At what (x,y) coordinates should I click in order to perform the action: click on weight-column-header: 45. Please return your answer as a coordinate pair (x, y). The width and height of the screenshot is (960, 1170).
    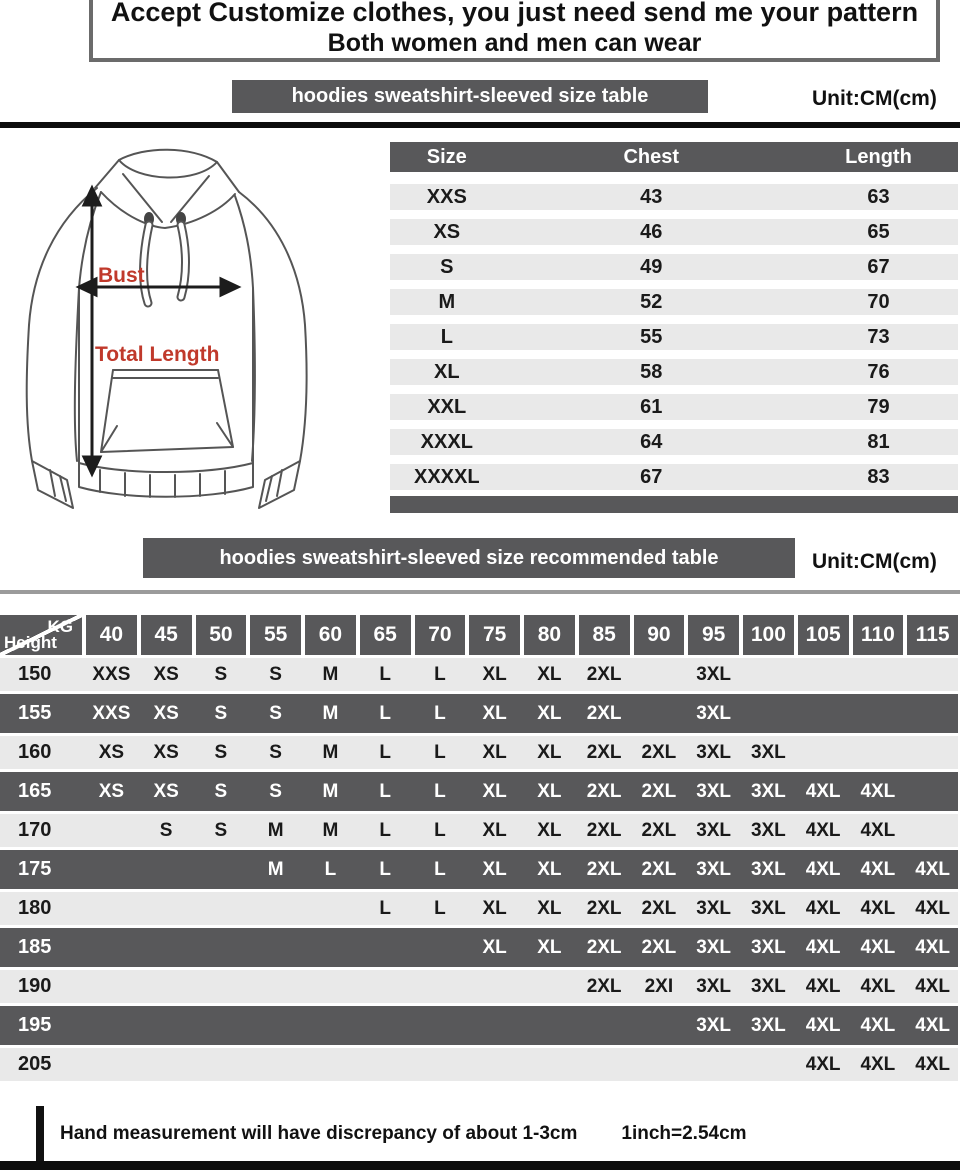
    Looking at the image, I should click on (166, 635).